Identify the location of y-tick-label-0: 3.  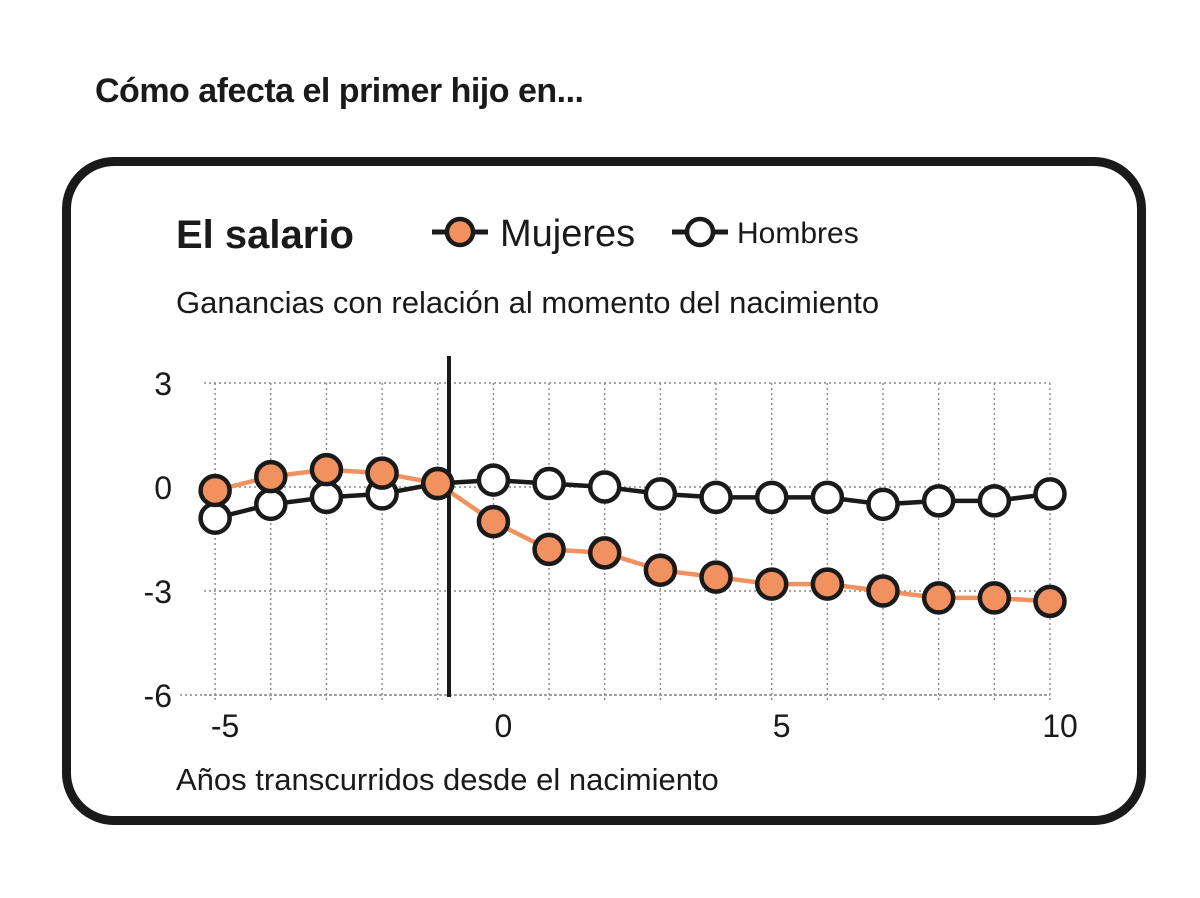
(163, 384).